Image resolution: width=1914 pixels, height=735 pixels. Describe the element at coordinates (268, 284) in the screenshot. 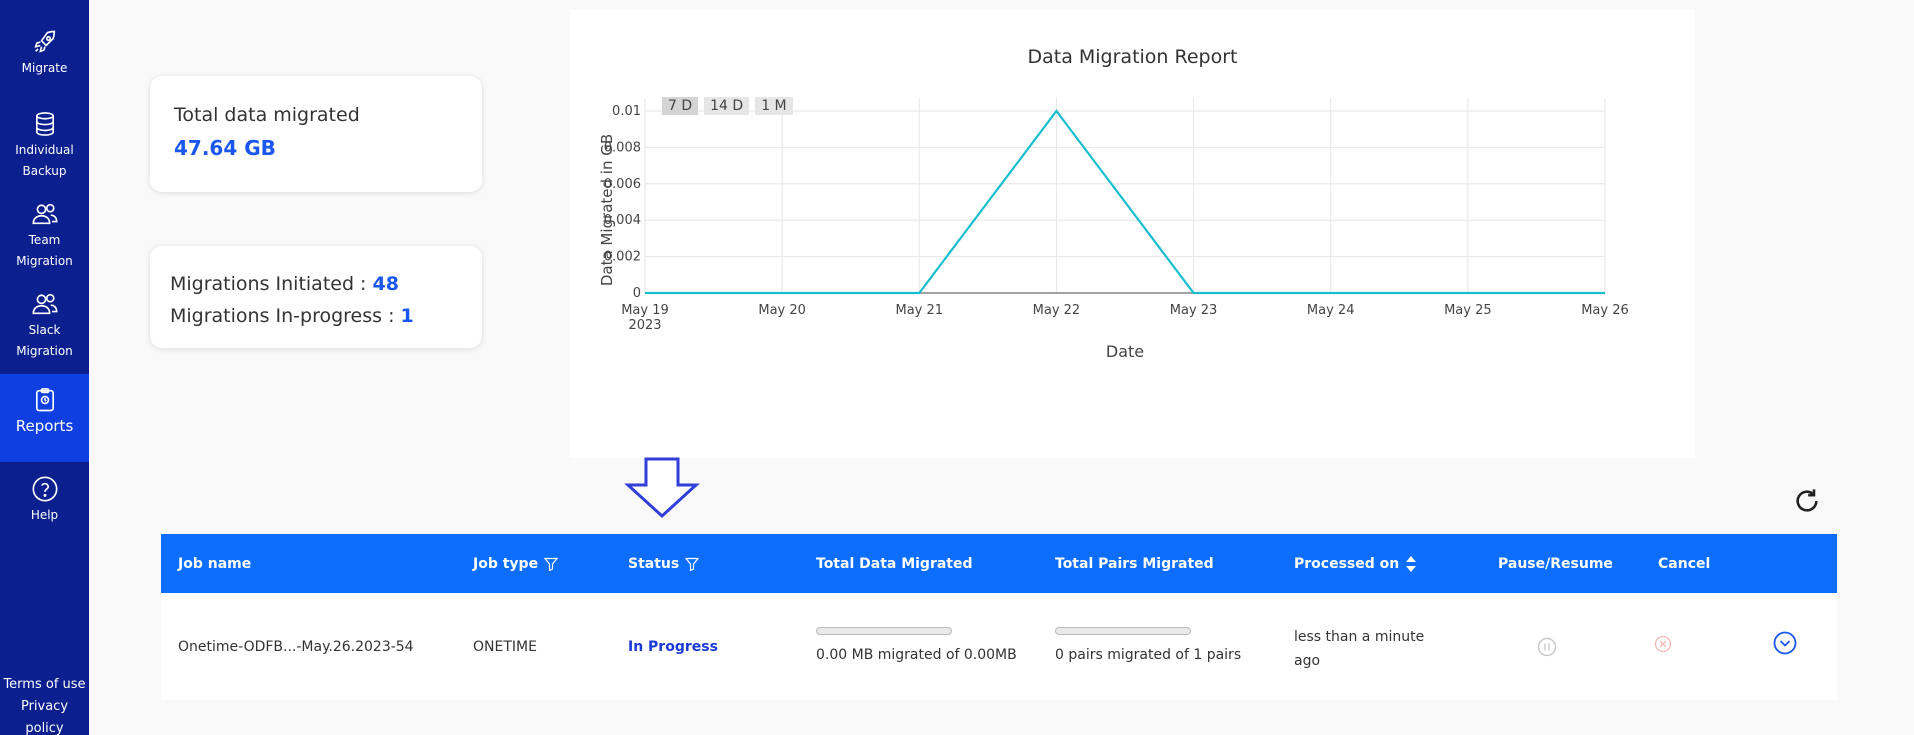

I see `migrations-initiated-label: Migrations Initiated :` at that location.